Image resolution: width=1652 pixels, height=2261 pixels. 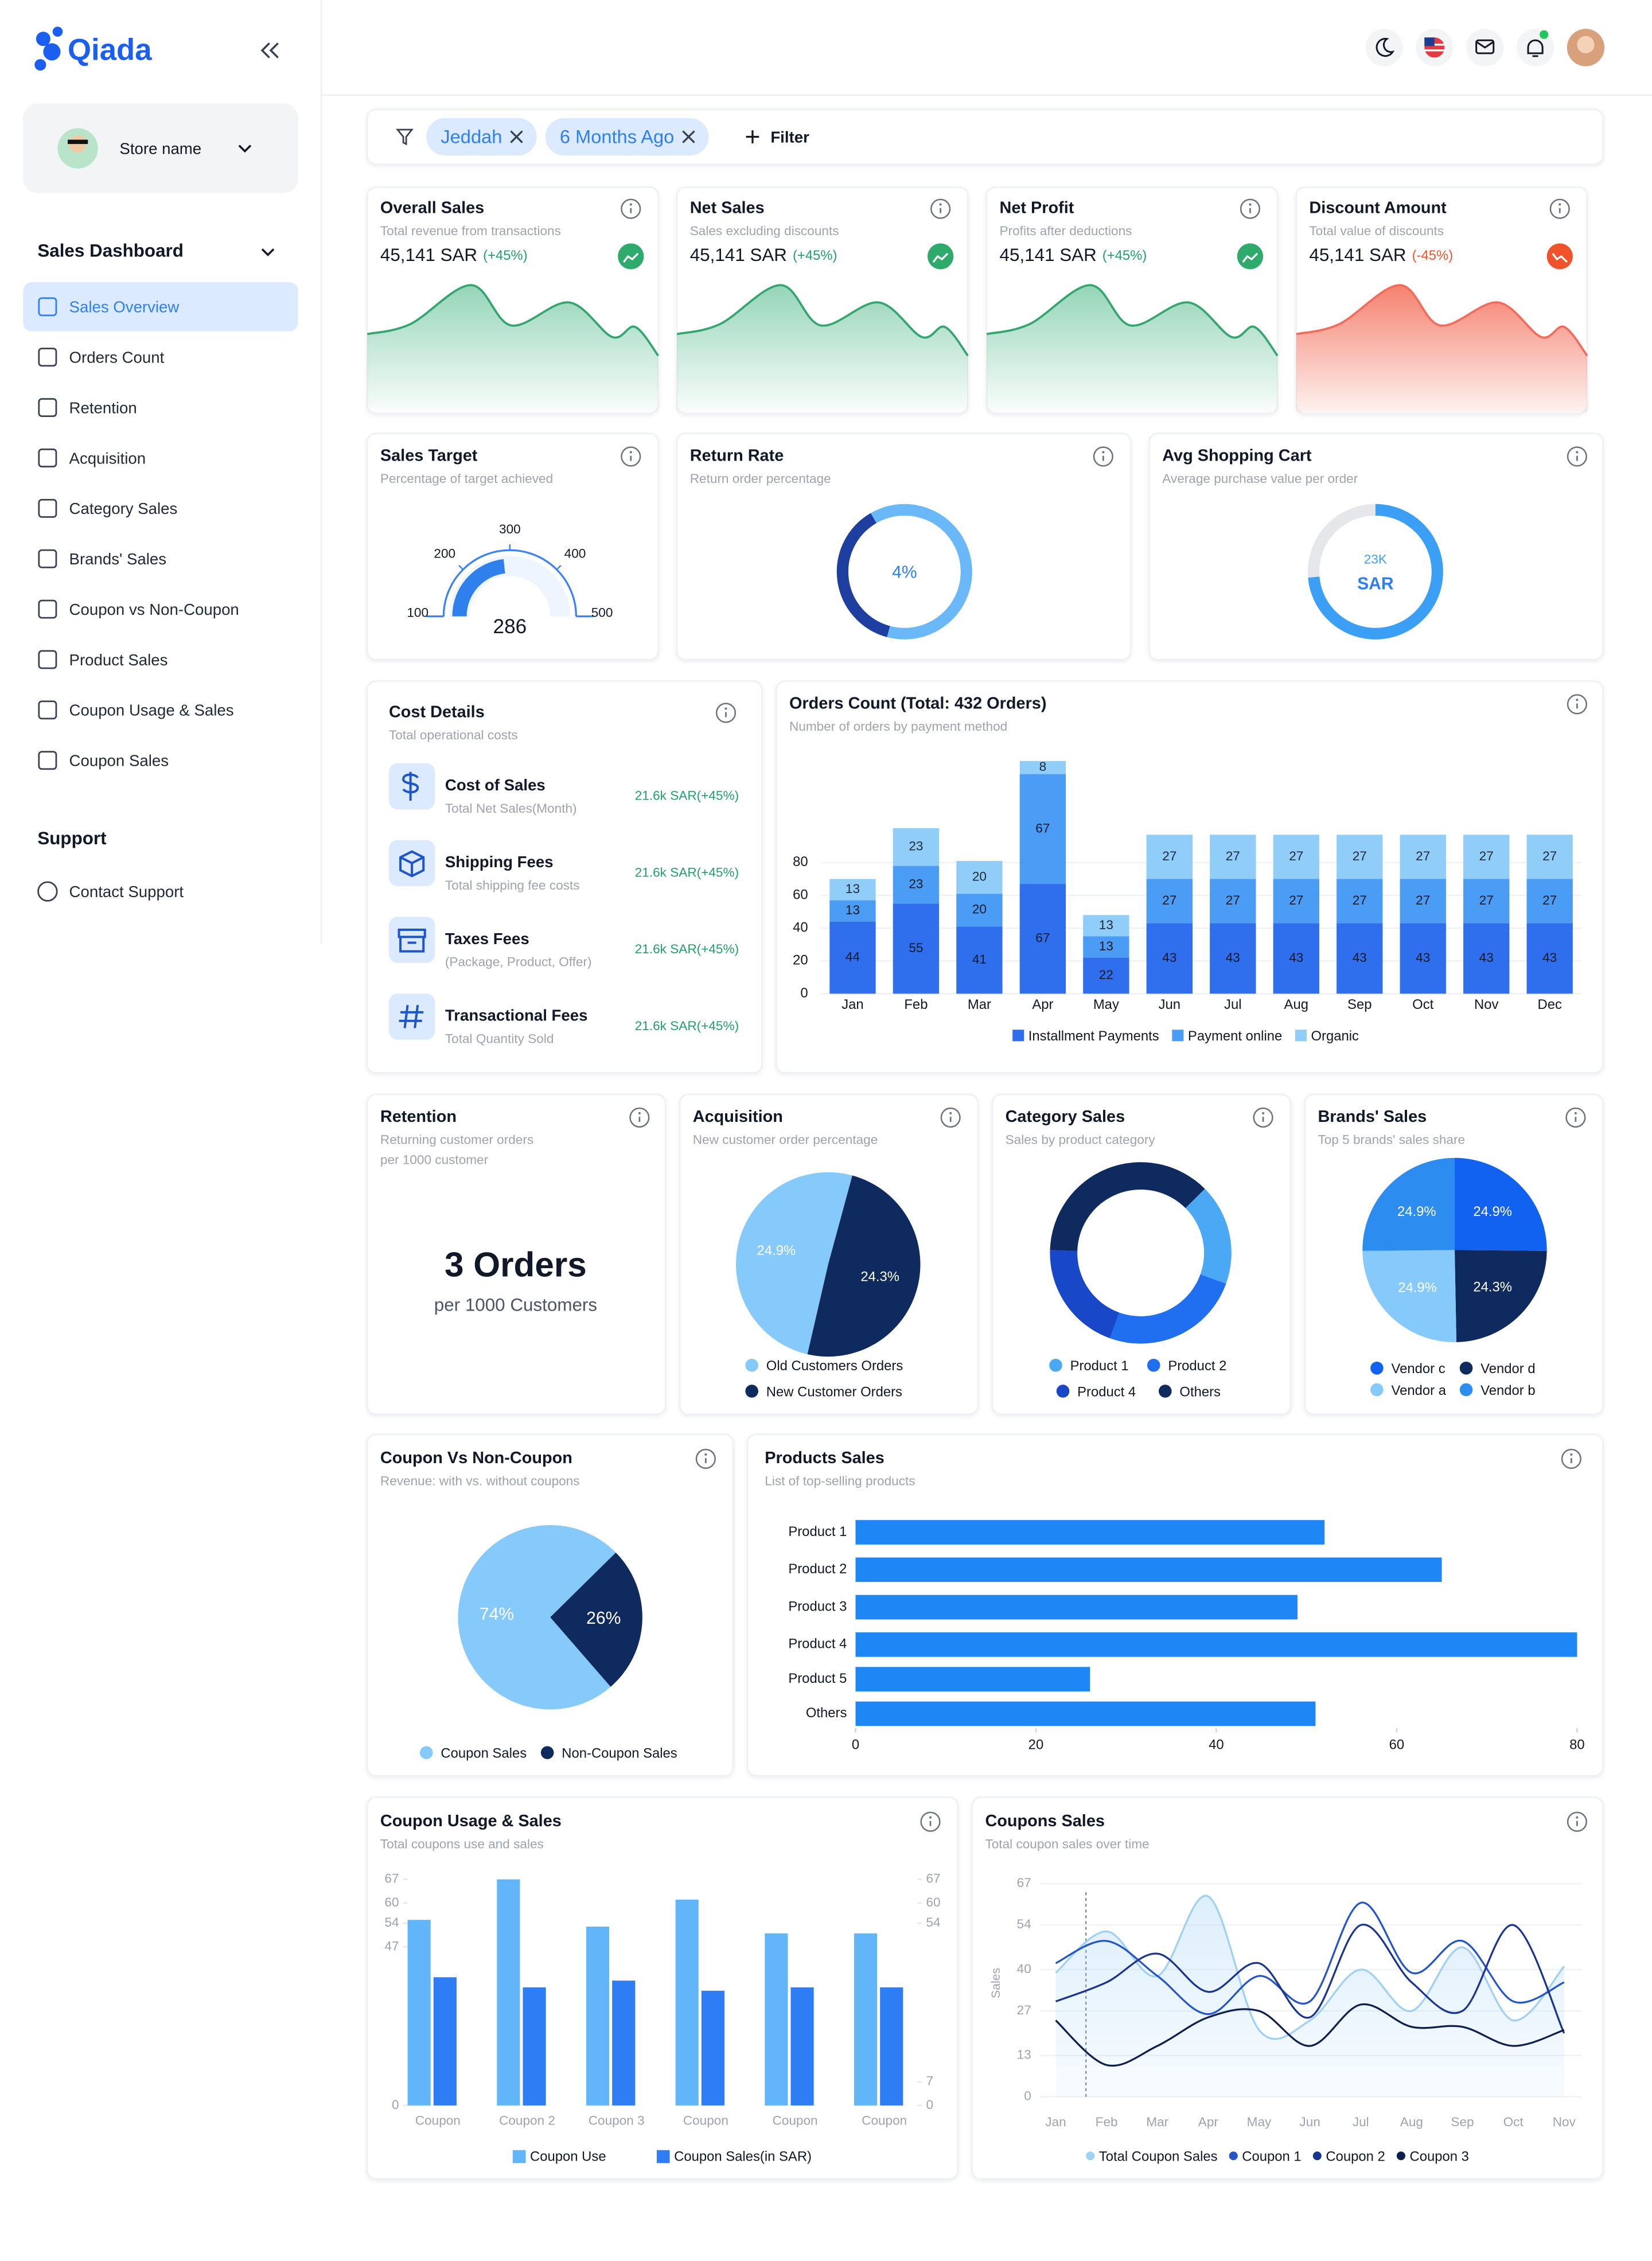 What do you see at coordinates (617, 137) in the screenshot?
I see `filter-chip-label: 6 Months Ago` at bounding box center [617, 137].